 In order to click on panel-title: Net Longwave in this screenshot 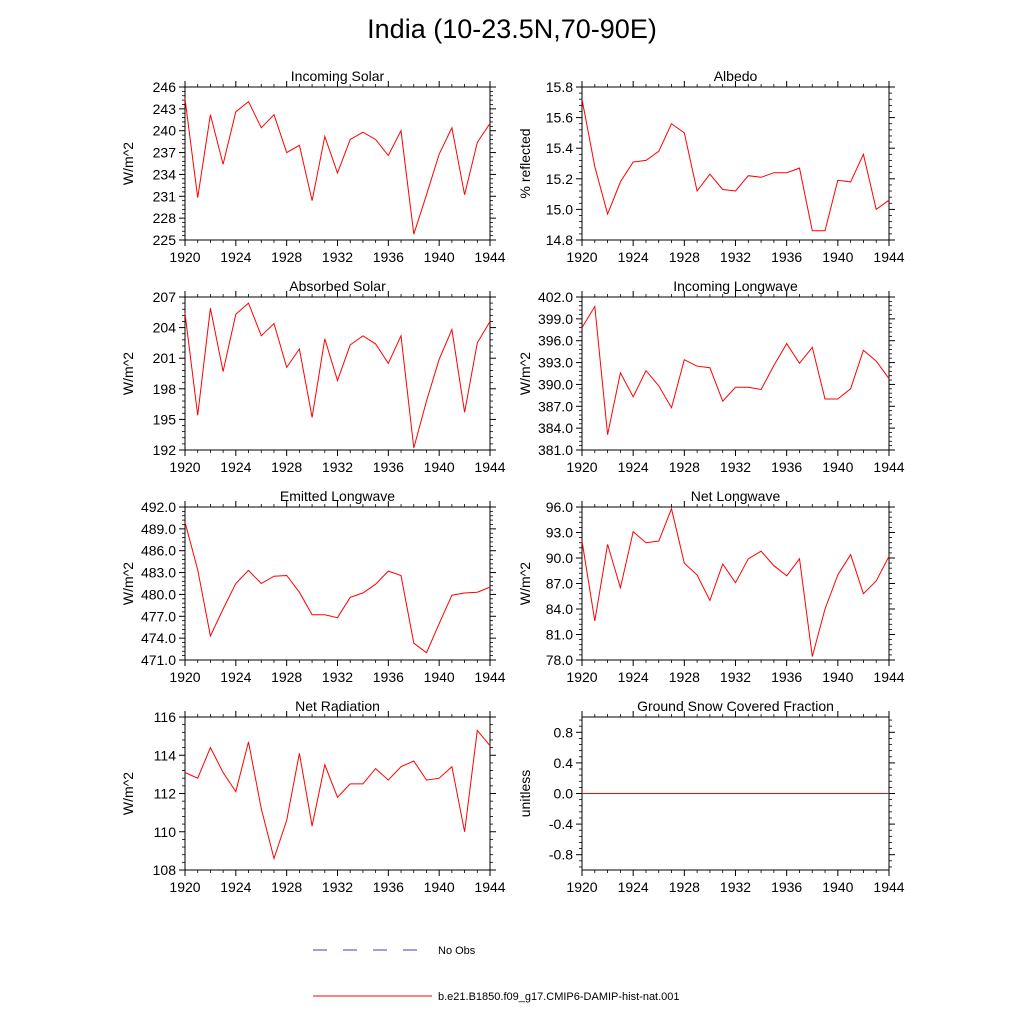, I will do `click(736, 496)`.